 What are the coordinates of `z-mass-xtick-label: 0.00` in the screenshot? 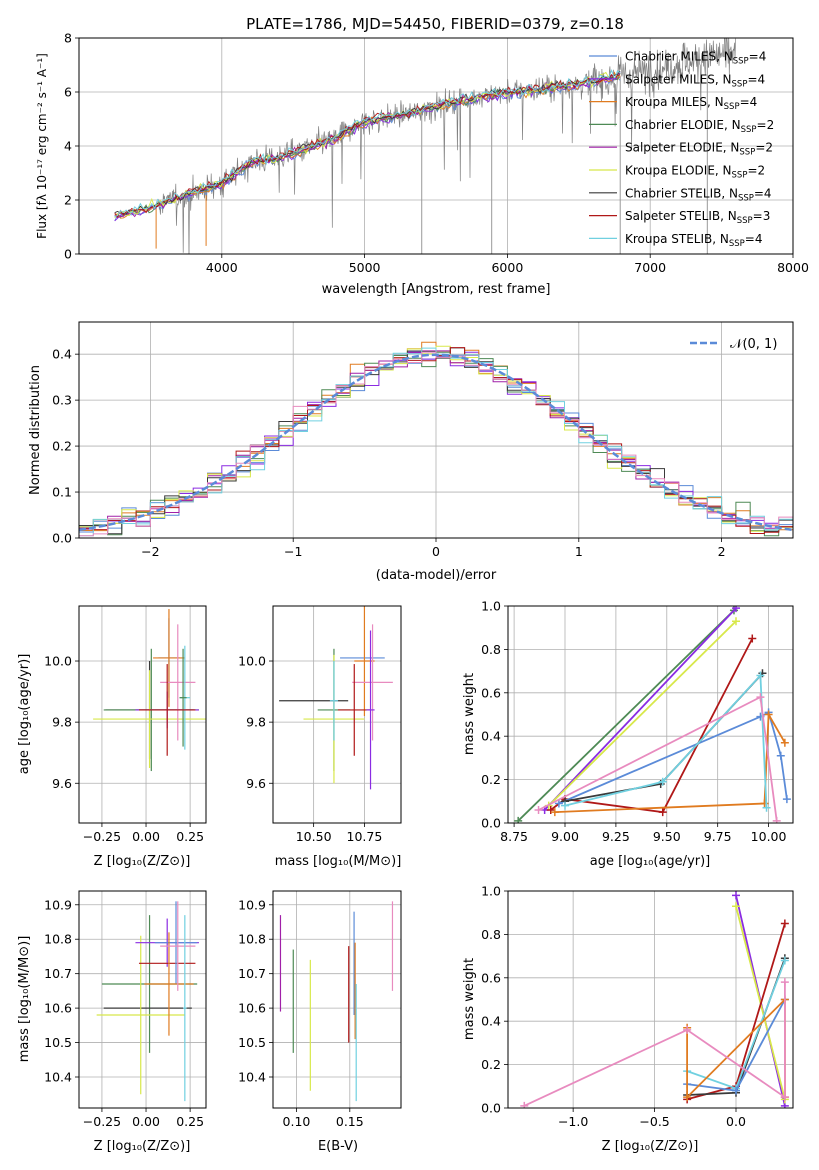 It's located at (146, 1121).